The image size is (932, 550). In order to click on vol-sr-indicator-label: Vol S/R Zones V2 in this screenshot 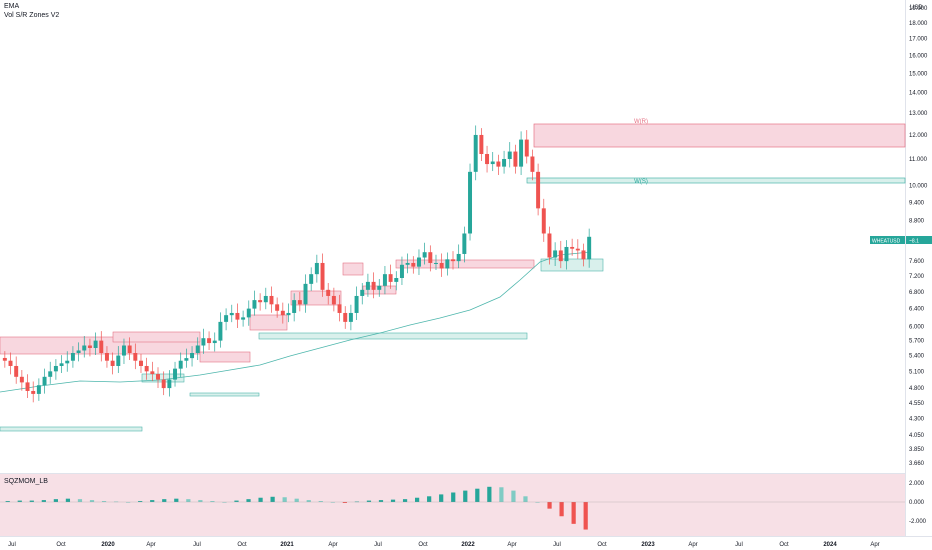, I will do `click(32, 15)`.